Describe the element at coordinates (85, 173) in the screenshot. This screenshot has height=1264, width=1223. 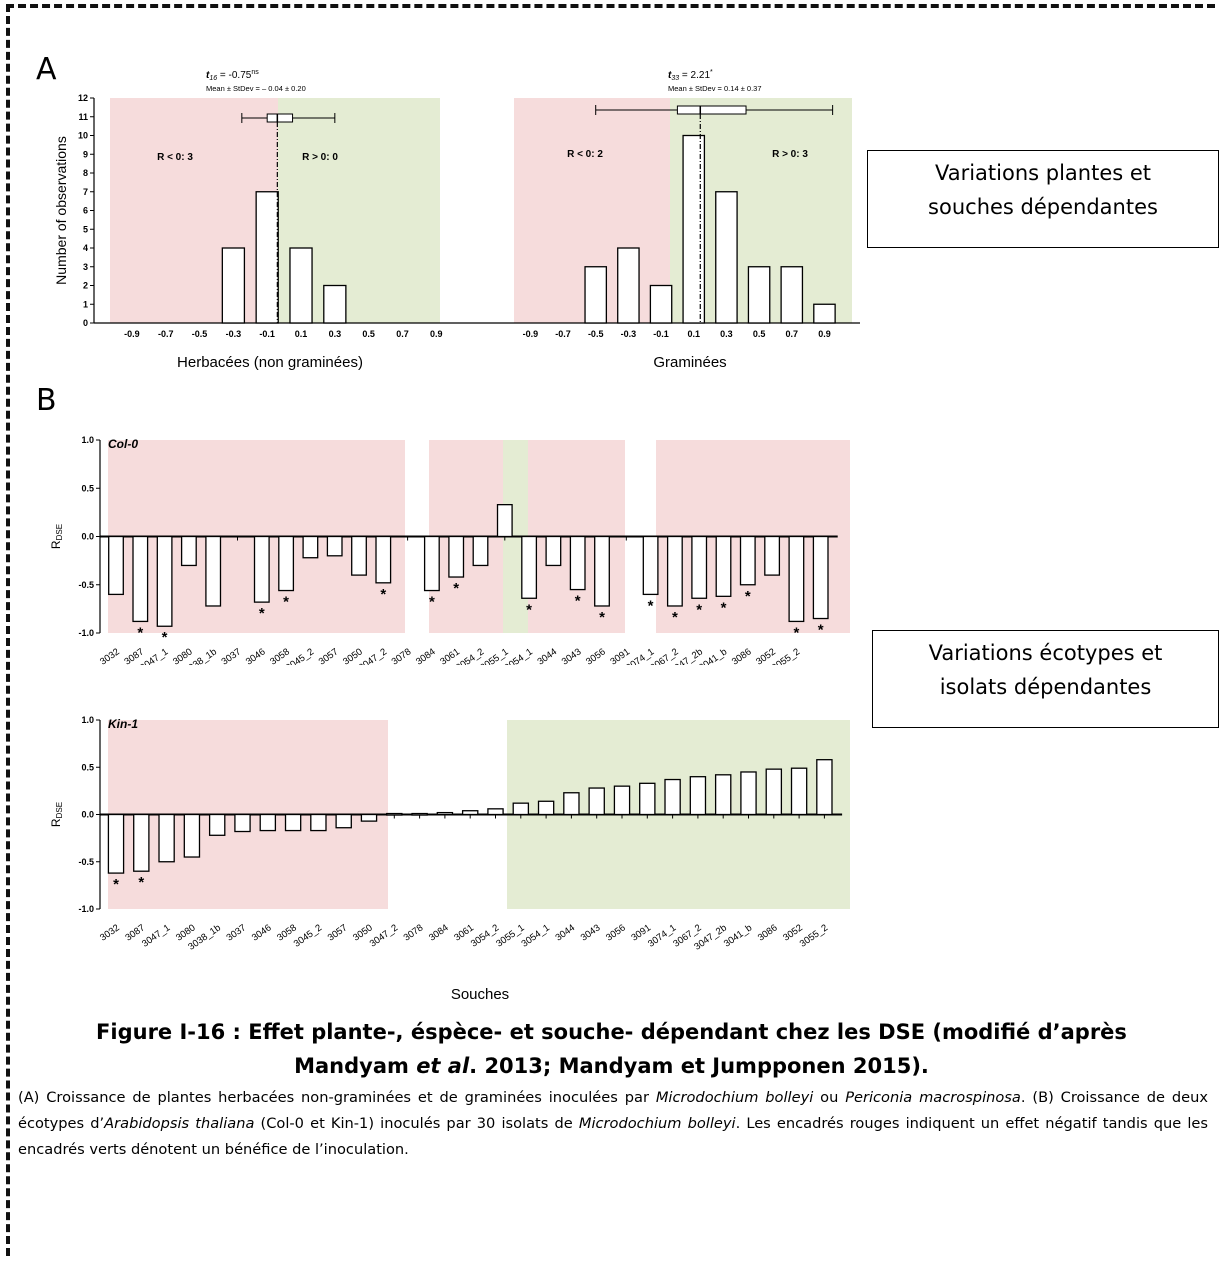
I see `y-tick-label: 8` at that location.